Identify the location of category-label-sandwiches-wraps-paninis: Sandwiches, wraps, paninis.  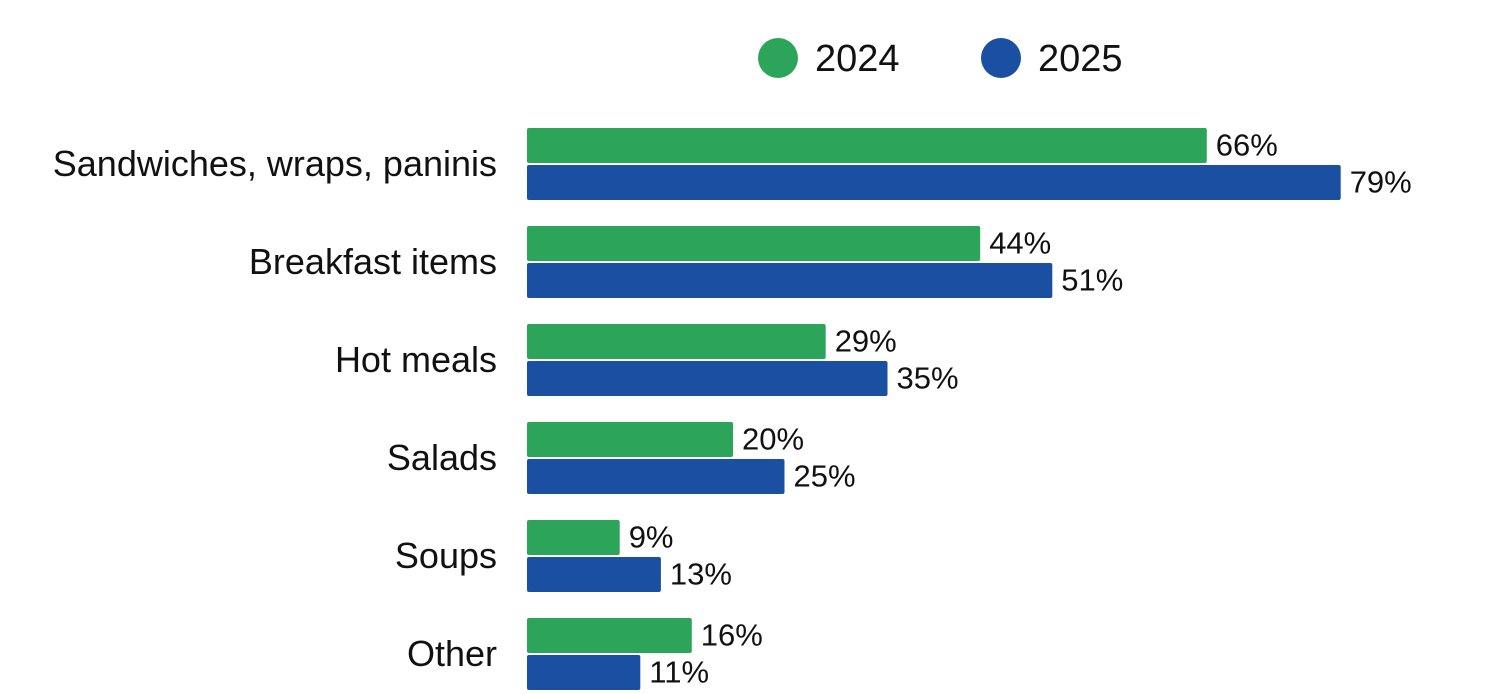
(275, 163).